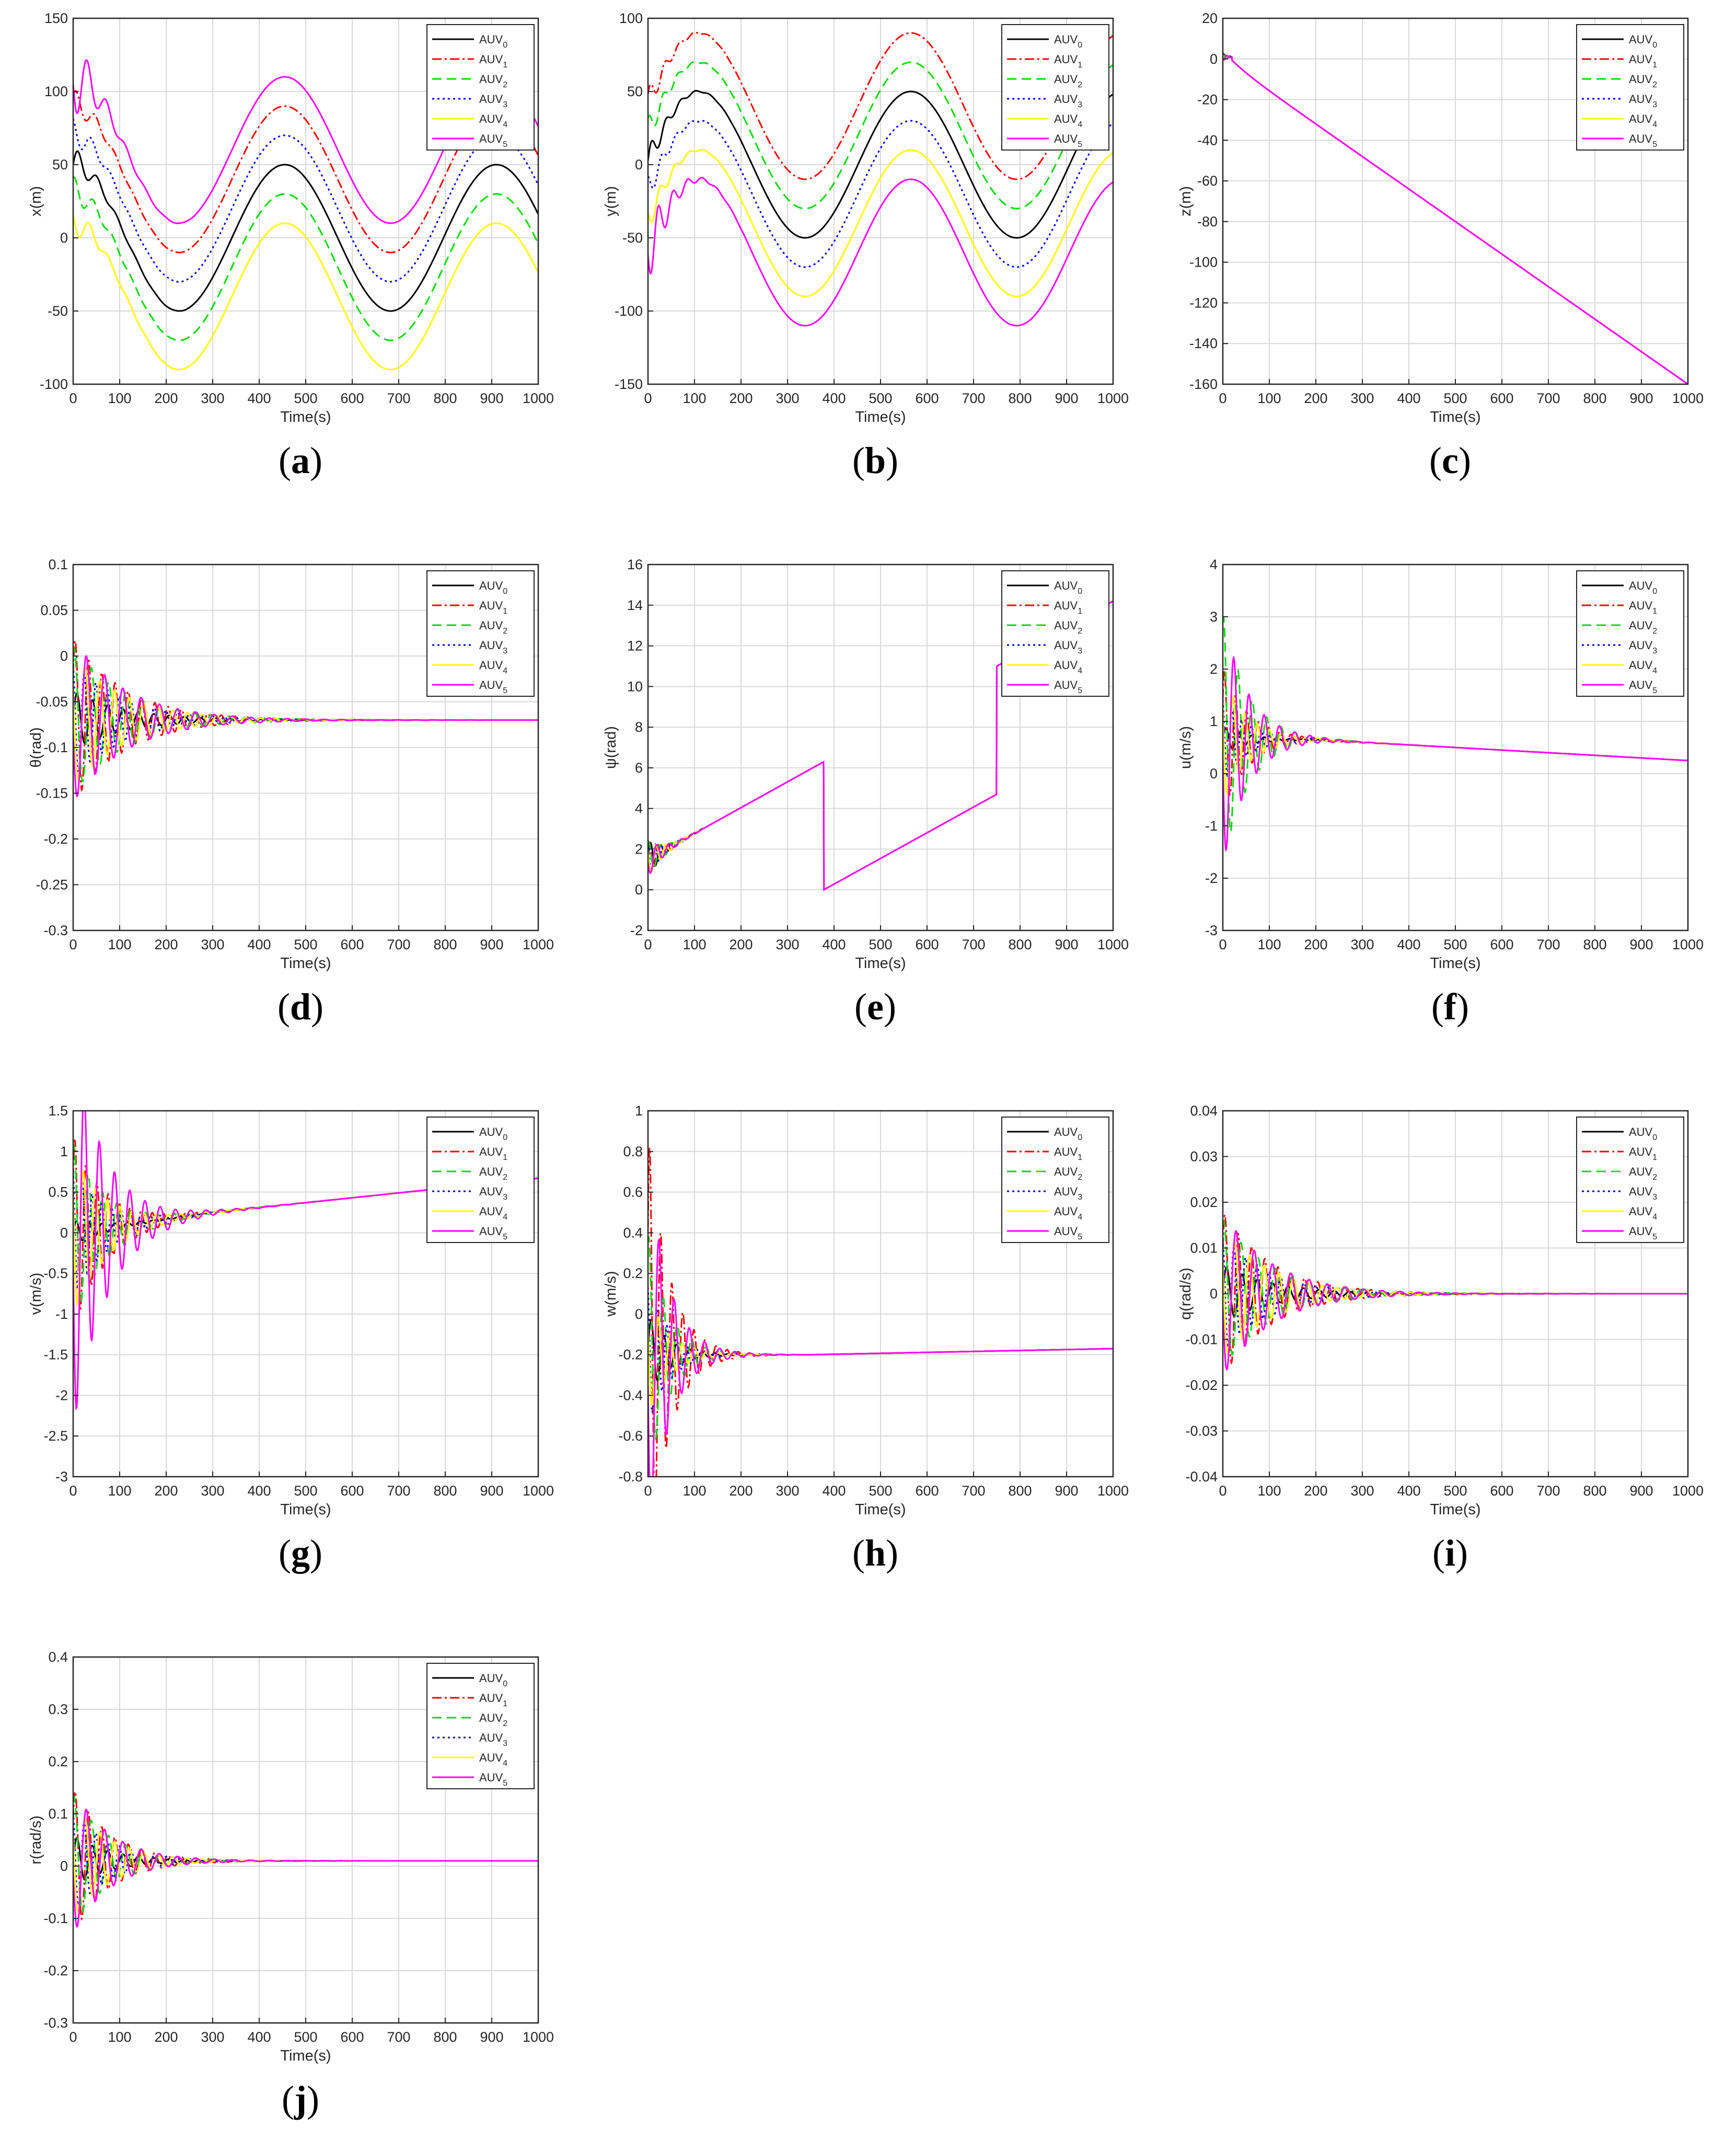  Describe the element at coordinates (633, 238) in the screenshot. I see `y-tick-label: -50` at that location.